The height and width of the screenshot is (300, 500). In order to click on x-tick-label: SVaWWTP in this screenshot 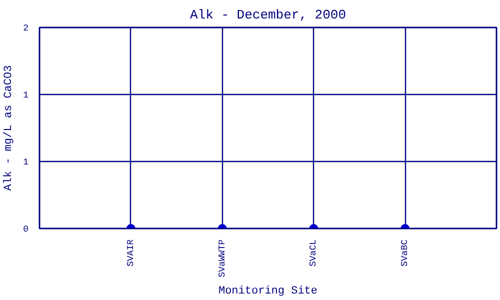, I will do `click(222, 258)`.